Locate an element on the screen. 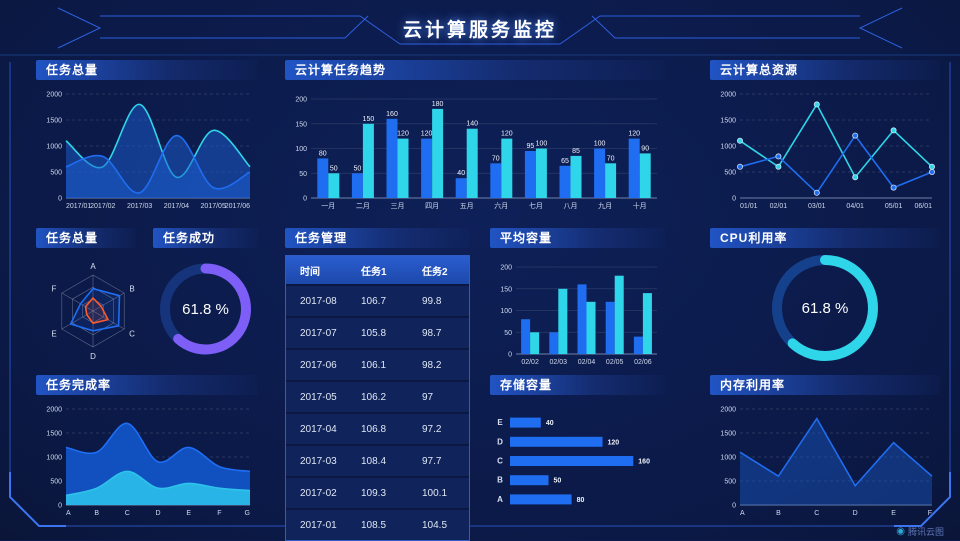  table-row: 2017-03 108.4 97.7 is located at coordinates (377, 461).